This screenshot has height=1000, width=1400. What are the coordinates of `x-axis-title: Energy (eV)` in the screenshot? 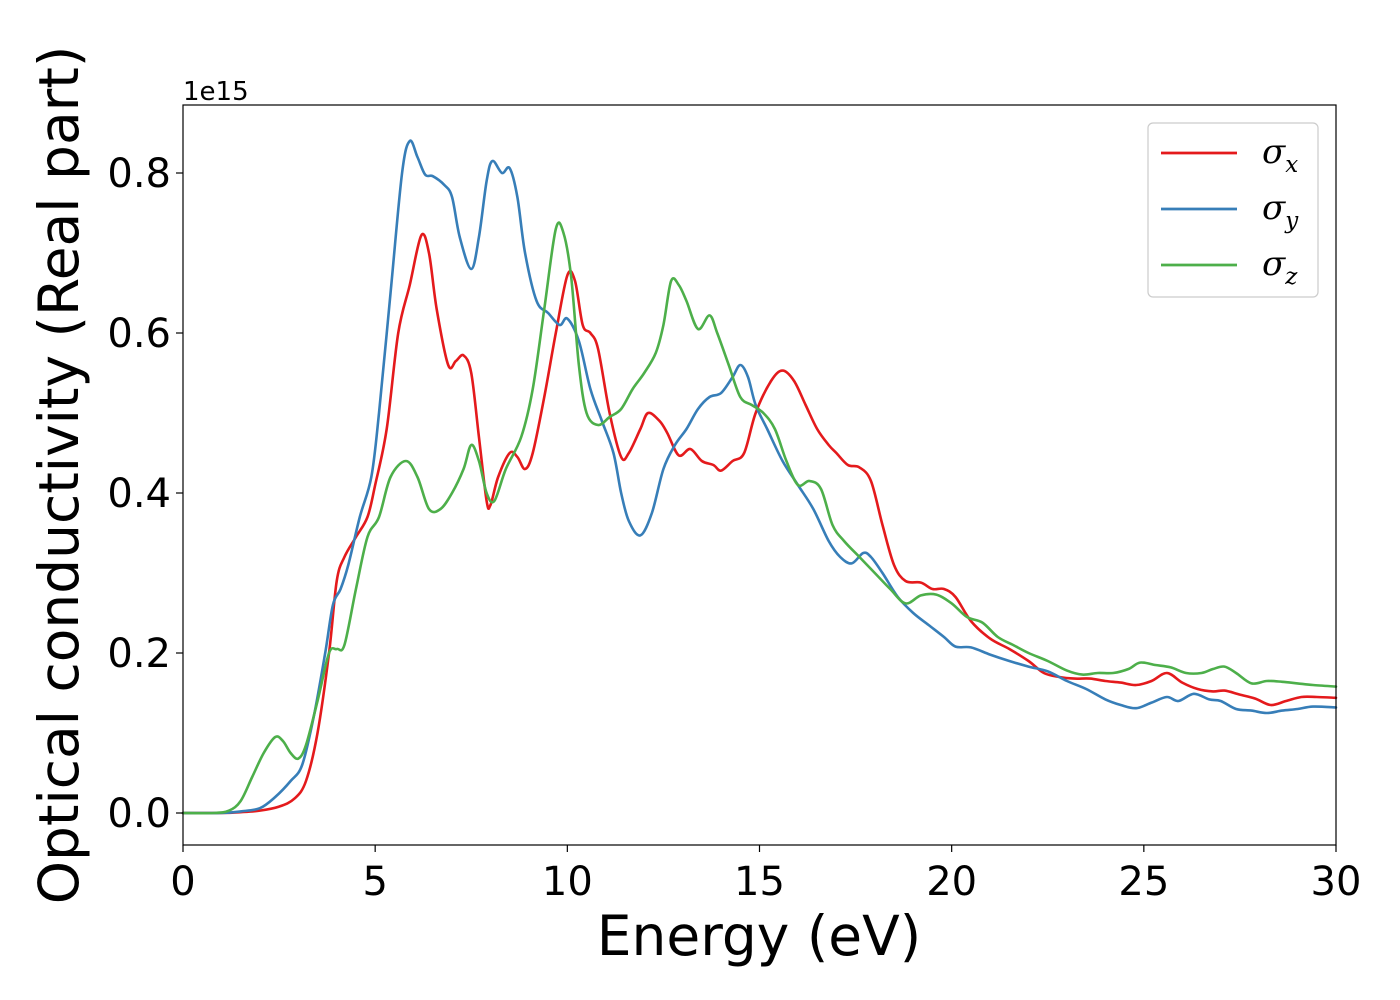 It's located at (759, 936).